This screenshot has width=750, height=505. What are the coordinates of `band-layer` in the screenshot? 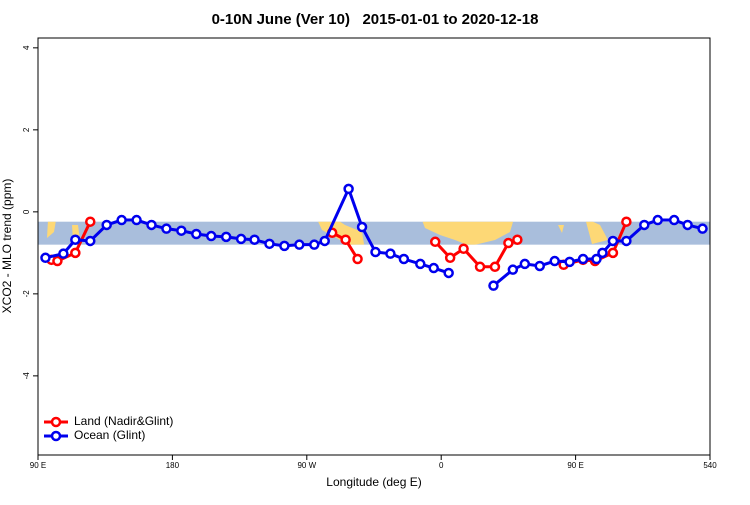 It's located at (374, 233).